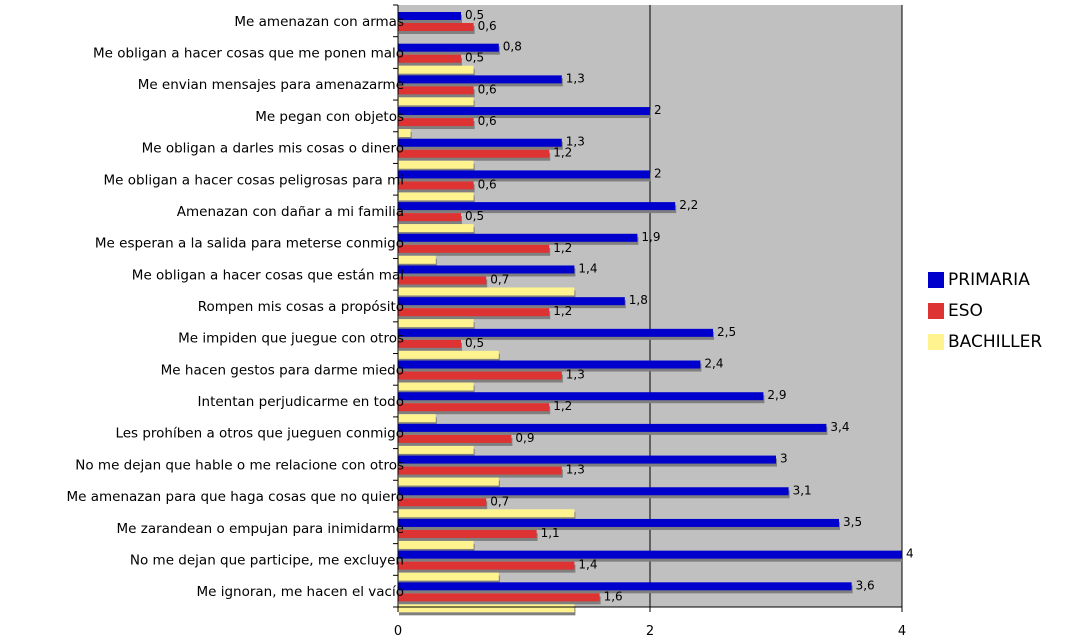  I want to click on data-label: 0,8, so click(512, 47).